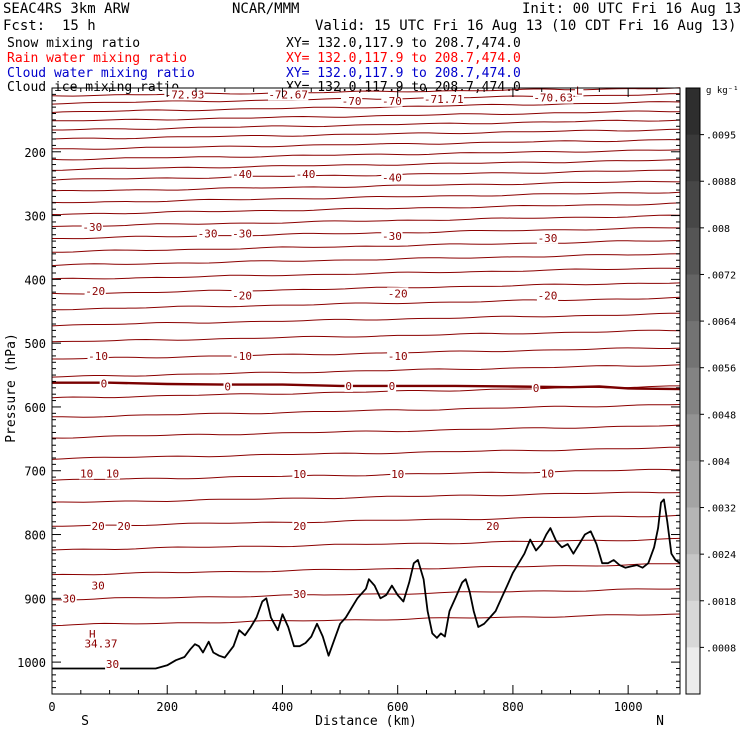 This screenshot has height=740, width=740. I want to click on init-time: Init: 00 UTC Fri 16 Aug 13, so click(631, 9).